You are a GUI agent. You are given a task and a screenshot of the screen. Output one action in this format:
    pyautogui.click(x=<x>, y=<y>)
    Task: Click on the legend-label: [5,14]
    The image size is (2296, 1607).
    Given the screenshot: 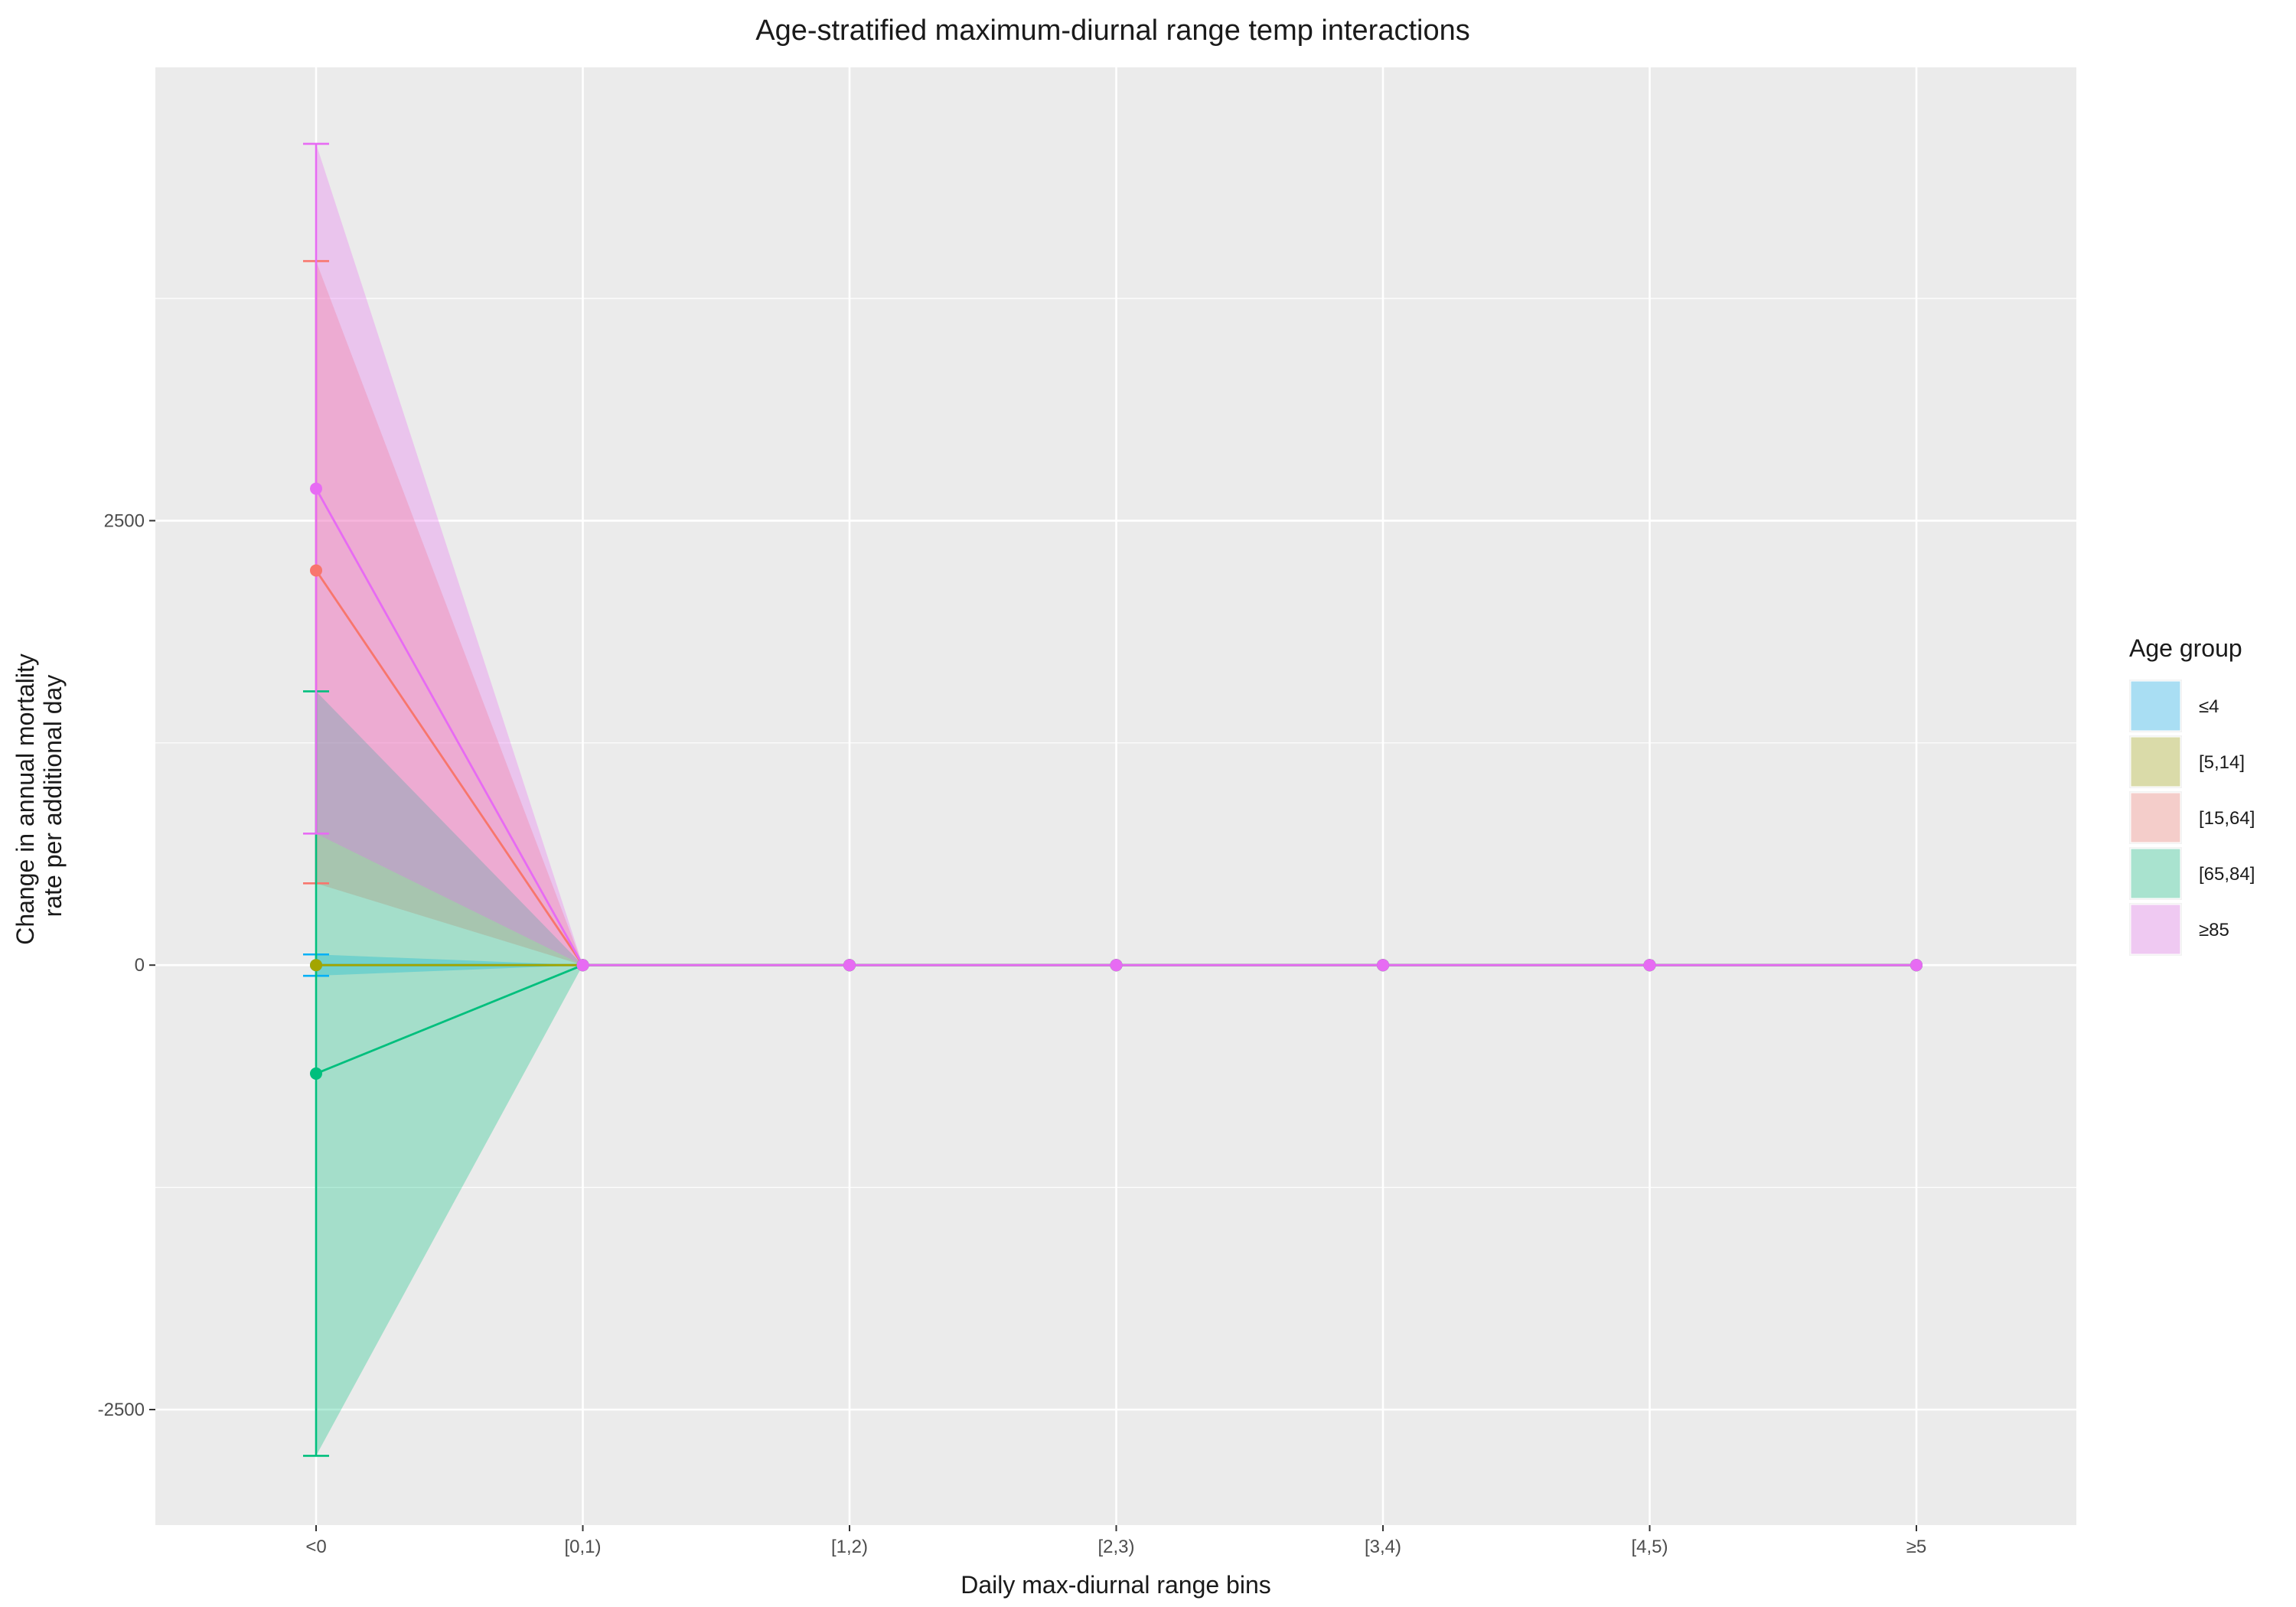 What is the action you would take?
    pyautogui.click(x=2222, y=762)
    